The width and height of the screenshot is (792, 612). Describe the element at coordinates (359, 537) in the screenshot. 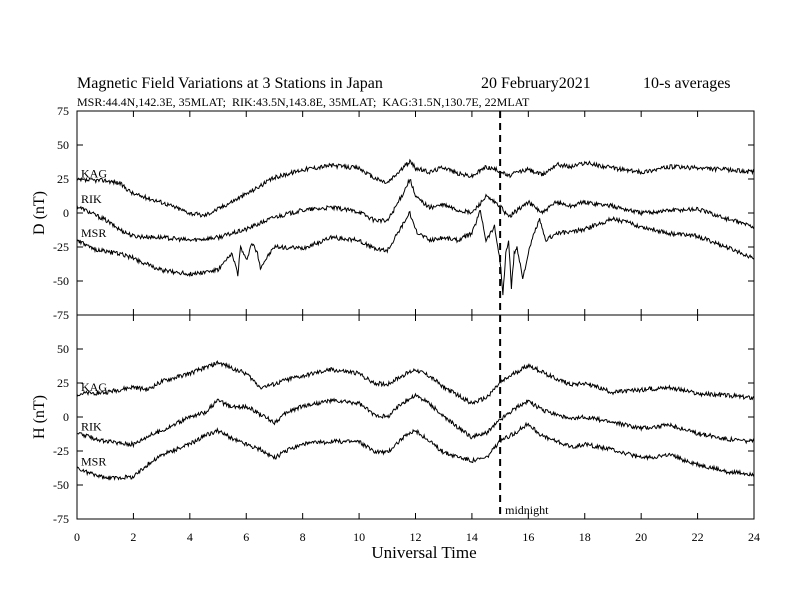

I see `x-tick-label: 10` at that location.